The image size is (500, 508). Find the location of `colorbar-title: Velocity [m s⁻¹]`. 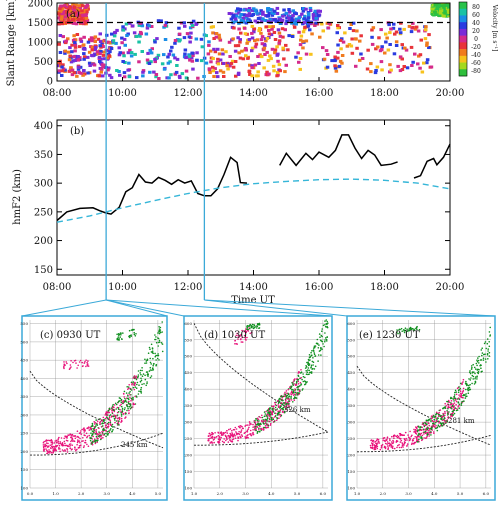

colorbar-title: Velocity [m s⁻¹] is located at coordinates (494, 28).